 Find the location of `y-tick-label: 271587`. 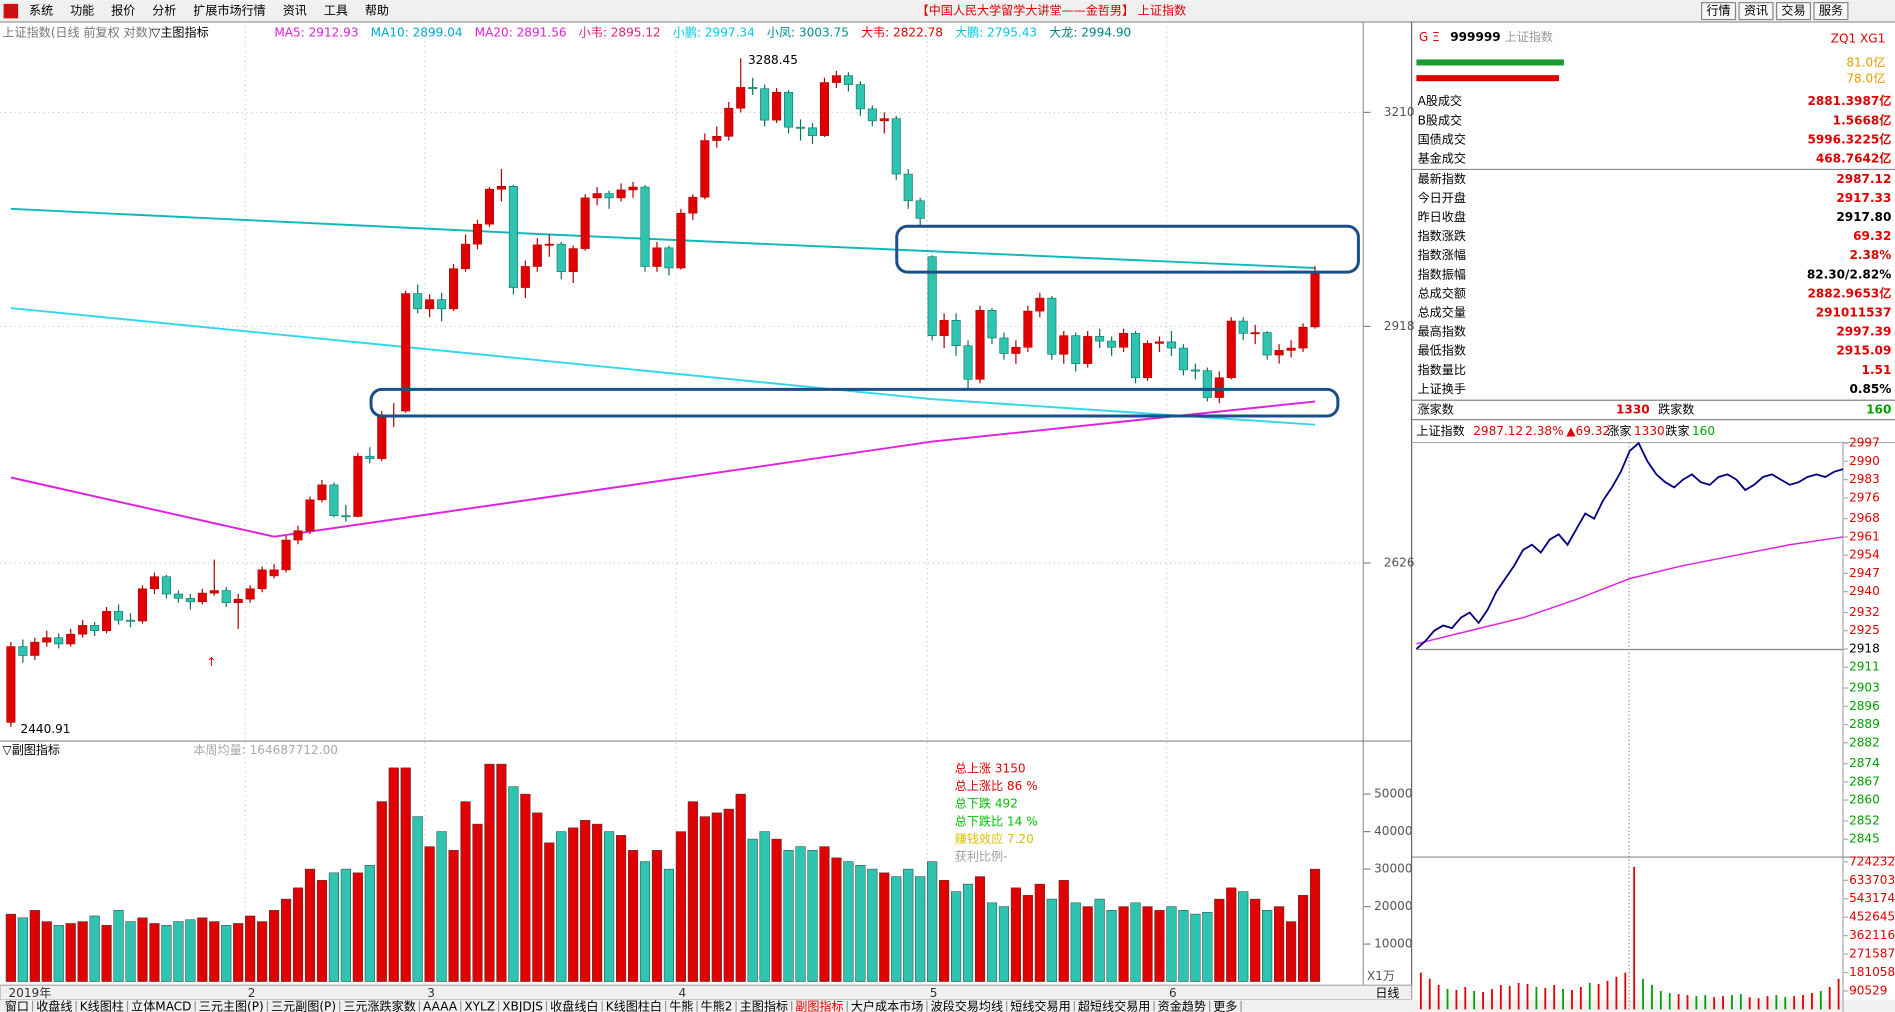

y-tick-label: 271587 is located at coordinates (1872, 954).